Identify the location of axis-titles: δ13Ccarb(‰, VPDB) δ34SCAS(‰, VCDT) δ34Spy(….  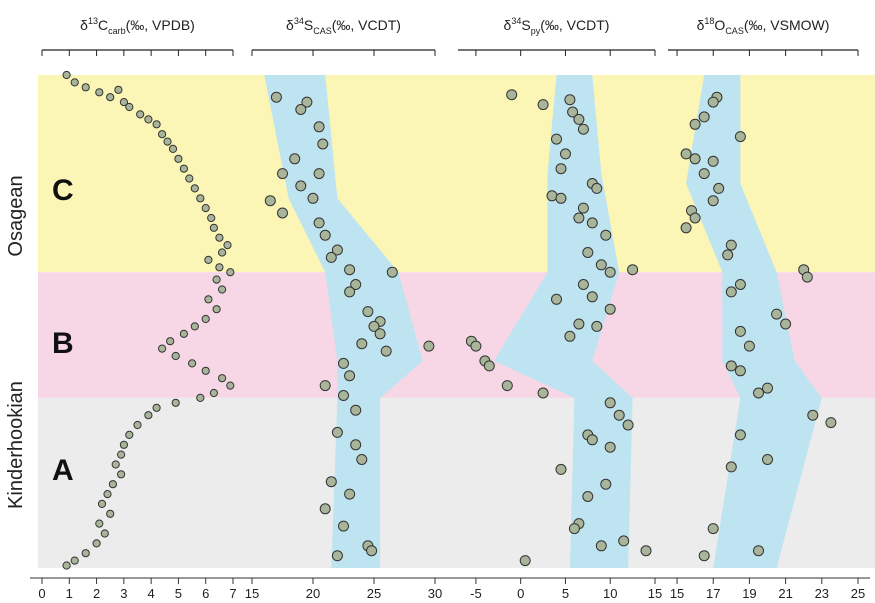
(454, 26).